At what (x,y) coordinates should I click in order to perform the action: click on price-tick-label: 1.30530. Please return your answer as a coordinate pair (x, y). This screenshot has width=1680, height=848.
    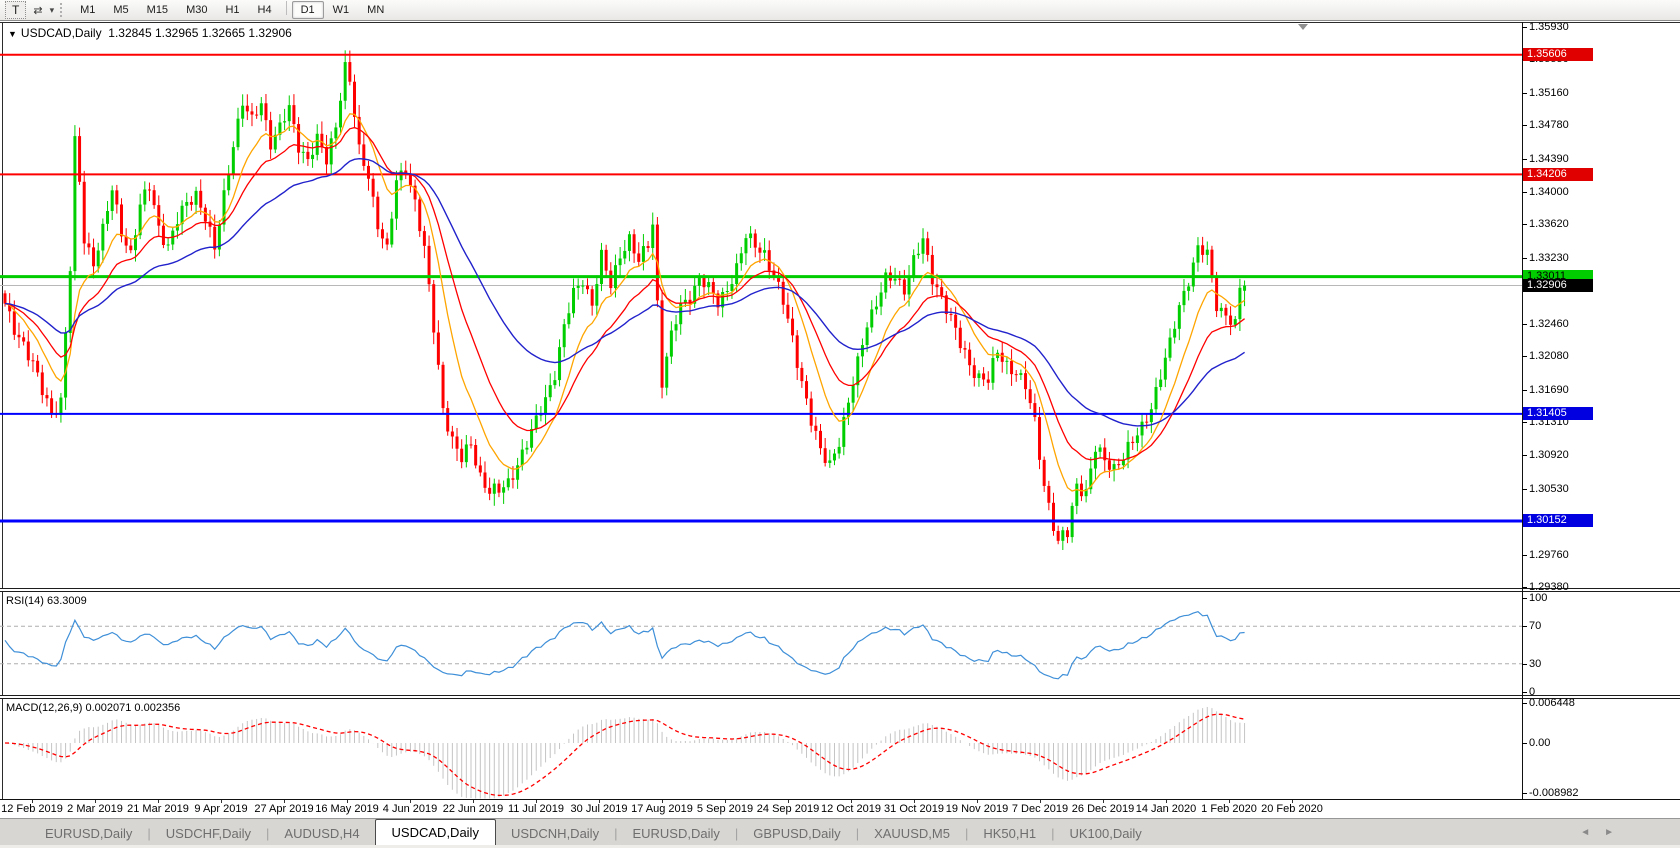
    Looking at the image, I should click on (1549, 488).